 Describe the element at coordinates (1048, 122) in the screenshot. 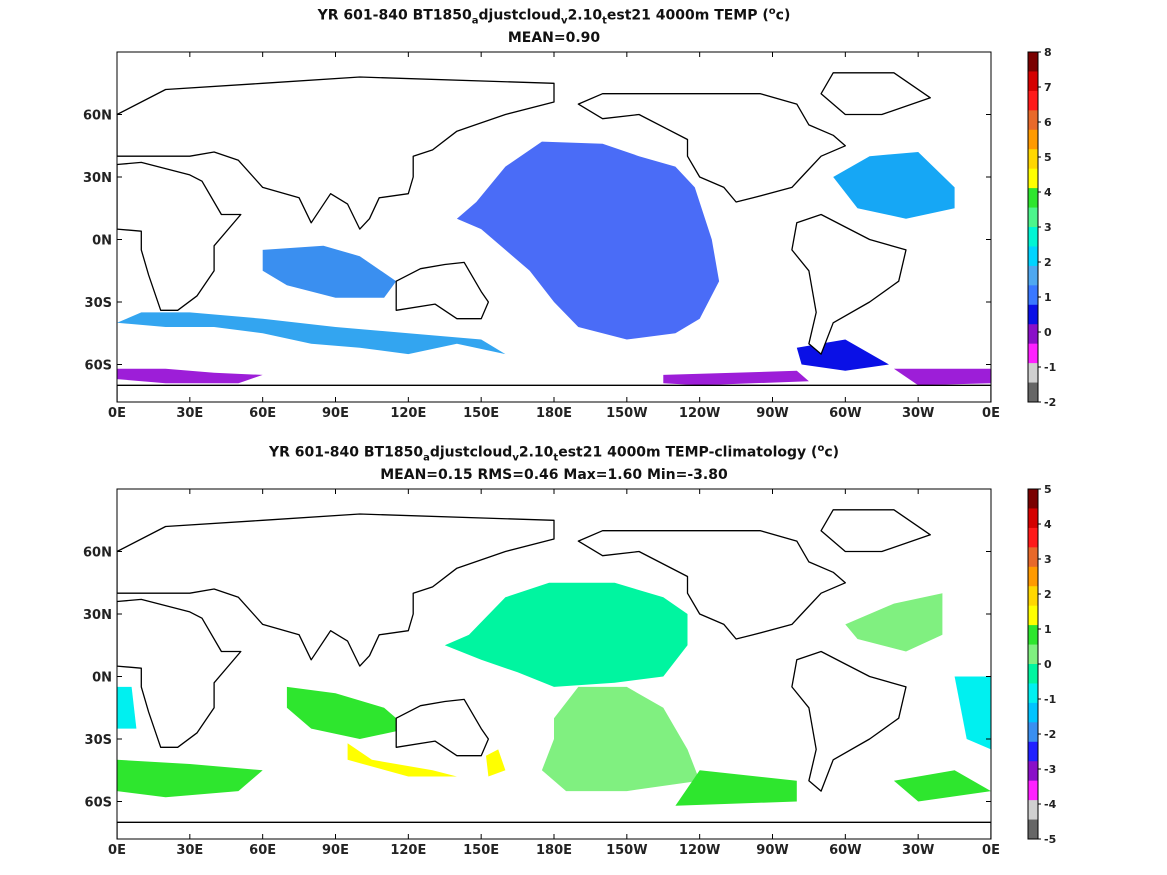

I see `colorbar-label: 6` at that location.